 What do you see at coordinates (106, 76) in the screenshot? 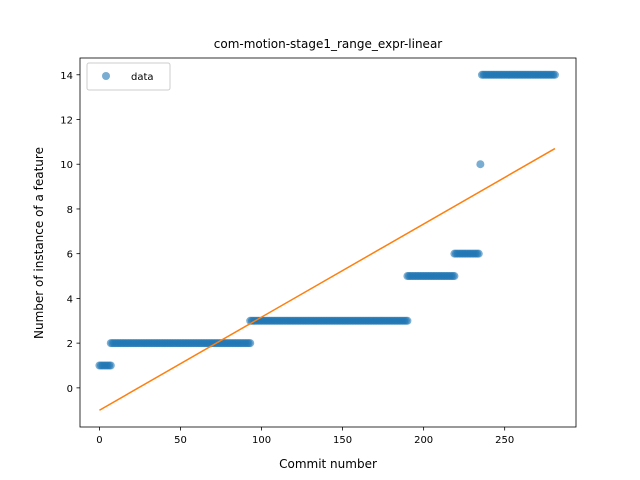
I see `legend-marker-data` at bounding box center [106, 76].